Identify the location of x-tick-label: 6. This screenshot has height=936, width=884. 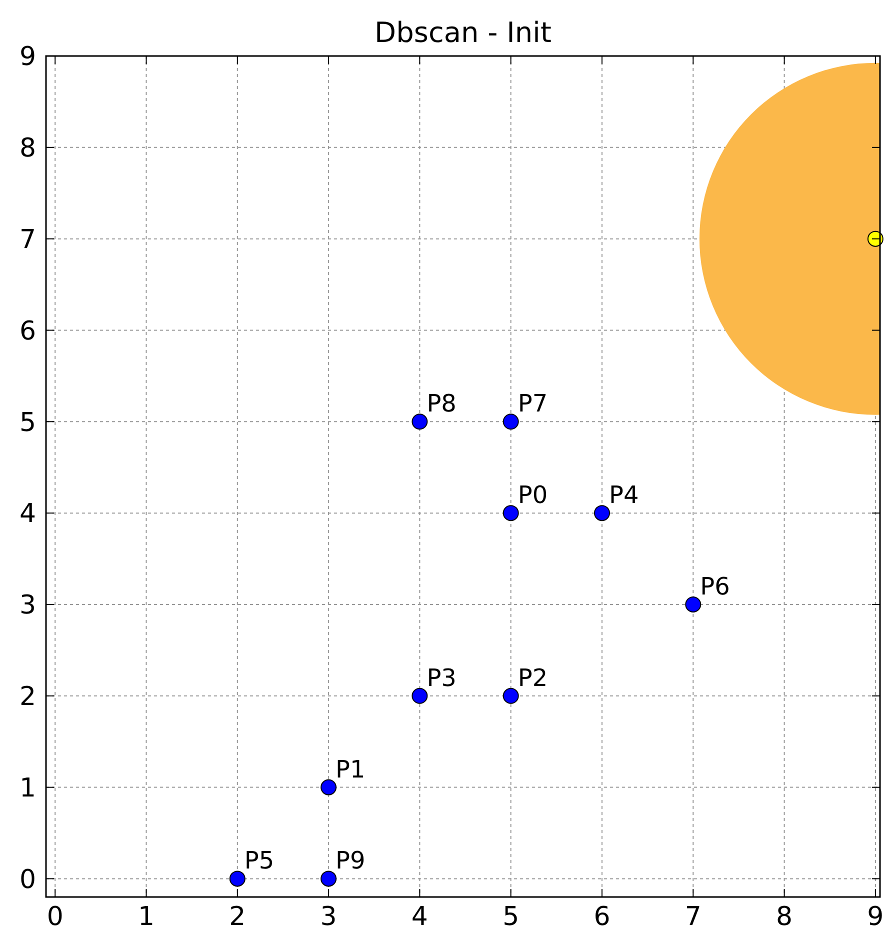
(602, 917).